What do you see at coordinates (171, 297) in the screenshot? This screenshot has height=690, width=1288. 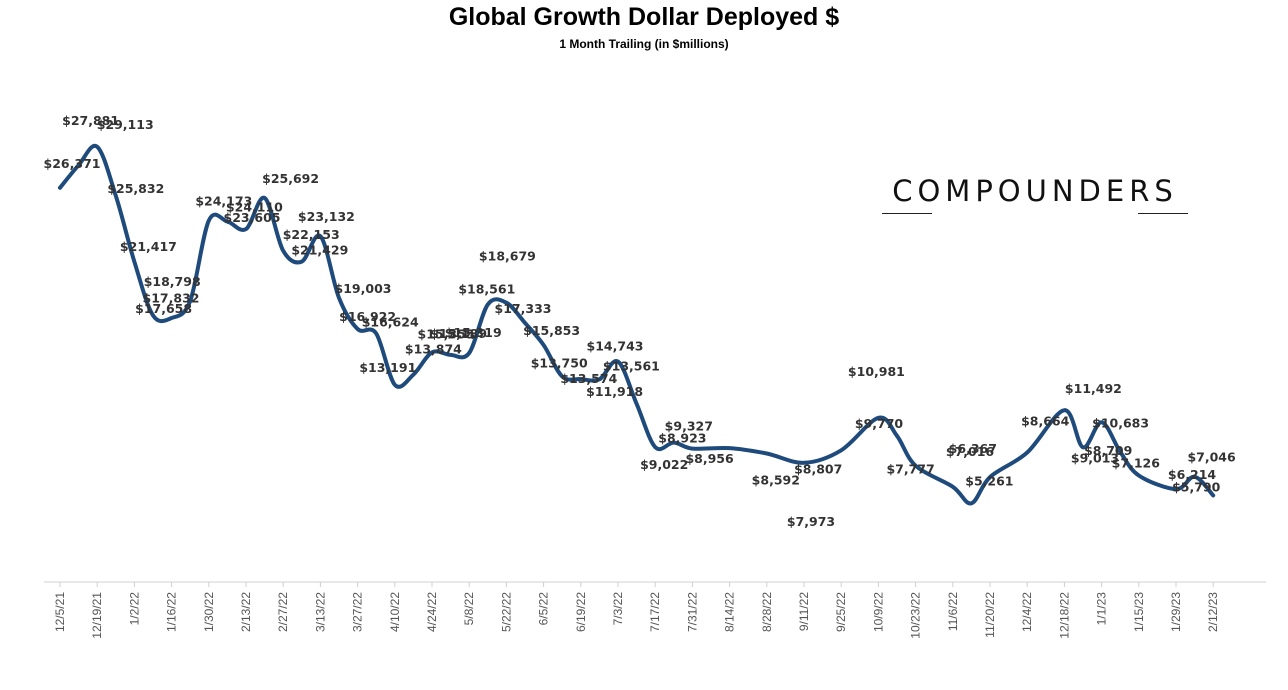 I see `data-label: $17,832` at bounding box center [171, 297].